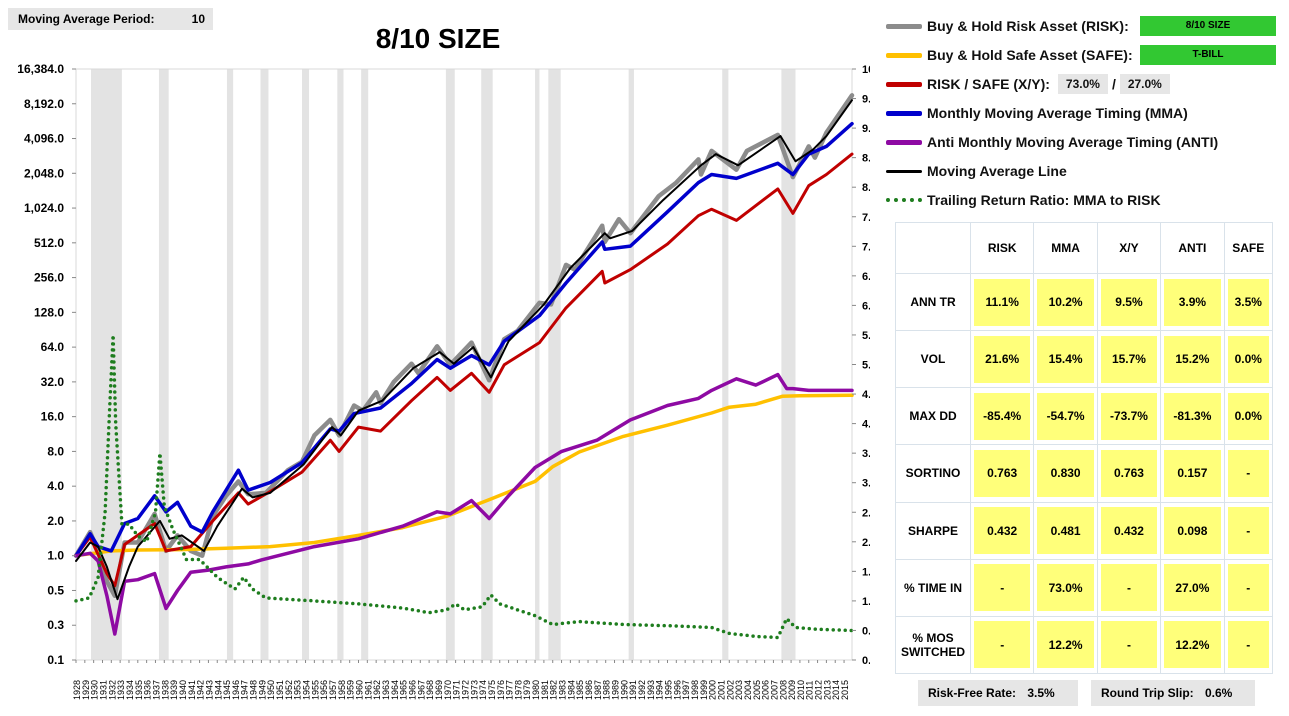  I want to click on stats-cell-value: 9.5%, so click(1129, 302).